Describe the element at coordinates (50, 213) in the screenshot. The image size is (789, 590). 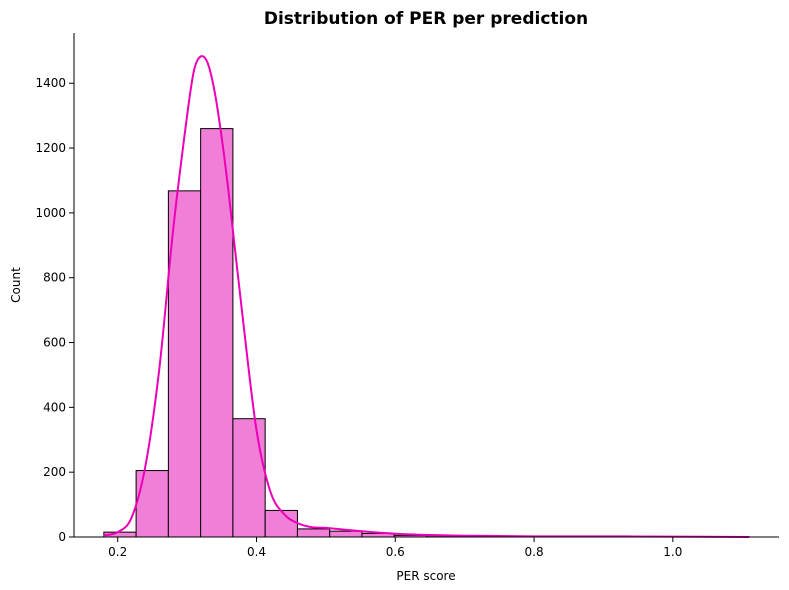
I see `y-tick-label: 1000` at that location.